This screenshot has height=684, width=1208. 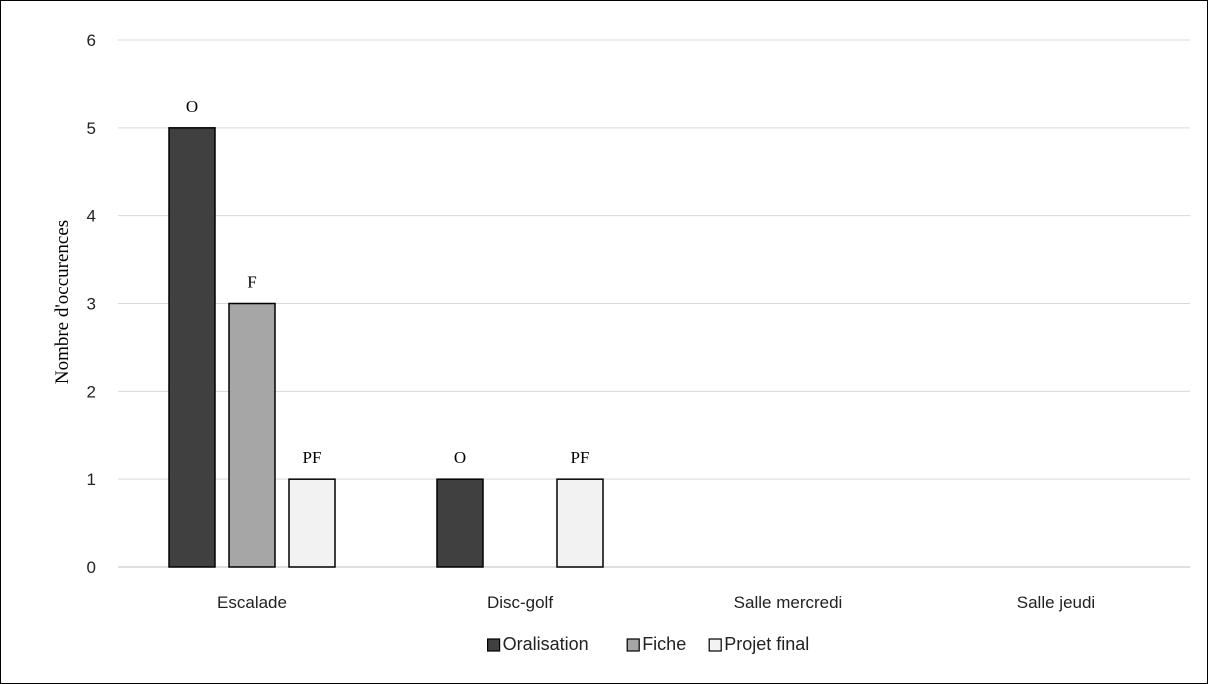 What do you see at coordinates (91, 391) in the screenshot?
I see `y-tick-label: 2` at bounding box center [91, 391].